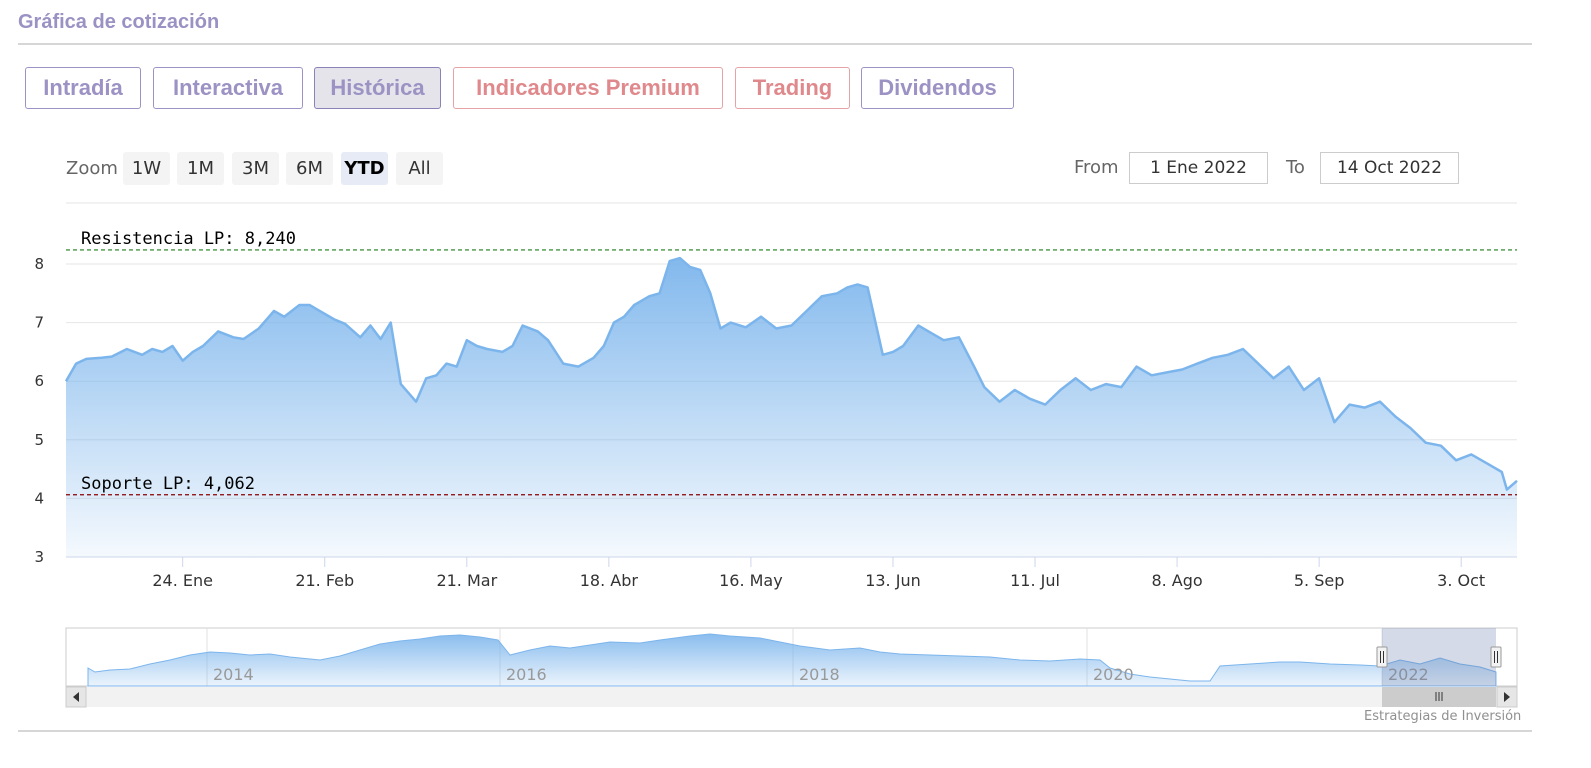 This screenshot has width=1591, height=768. What do you see at coordinates (588, 88) in the screenshot?
I see `tab-indicadores-premium: Indicadores Premium` at bounding box center [588, 88].